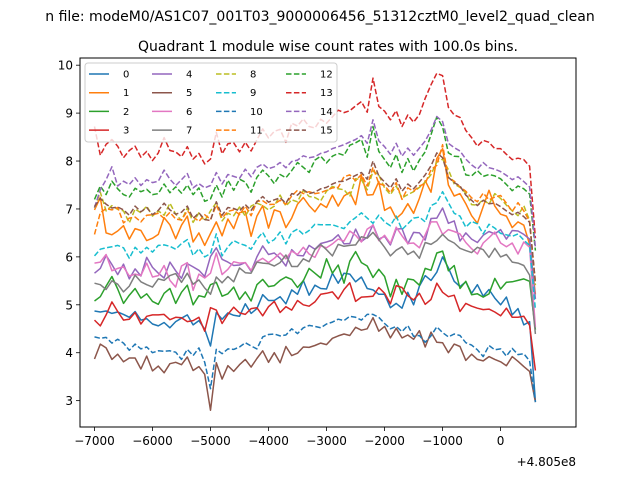 The width and height of the screenshot is (640, 480). I want to click on legend-label-14: 14, so click(326, 112).